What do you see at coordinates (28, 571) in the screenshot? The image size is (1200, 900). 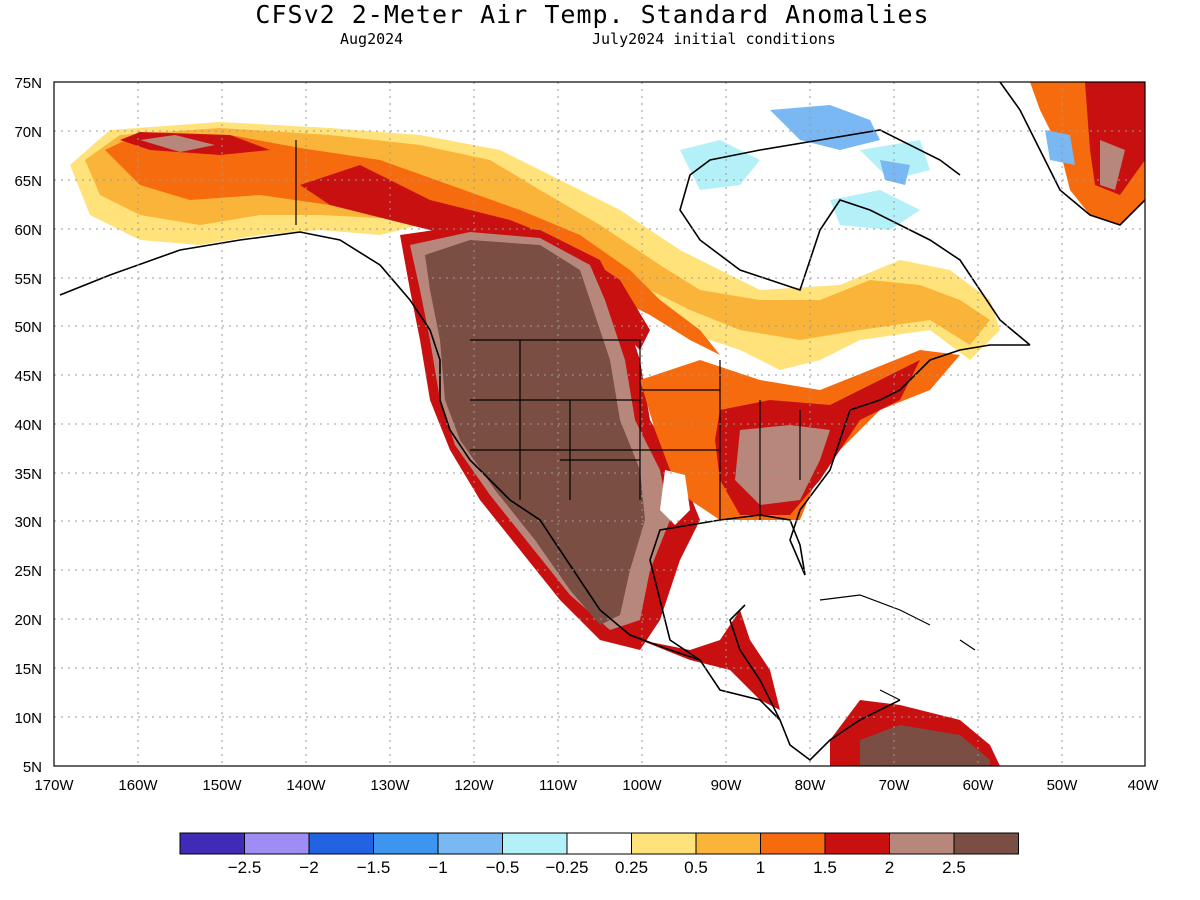 I see `lat-label: 25N` at bounding box center [28, 571].